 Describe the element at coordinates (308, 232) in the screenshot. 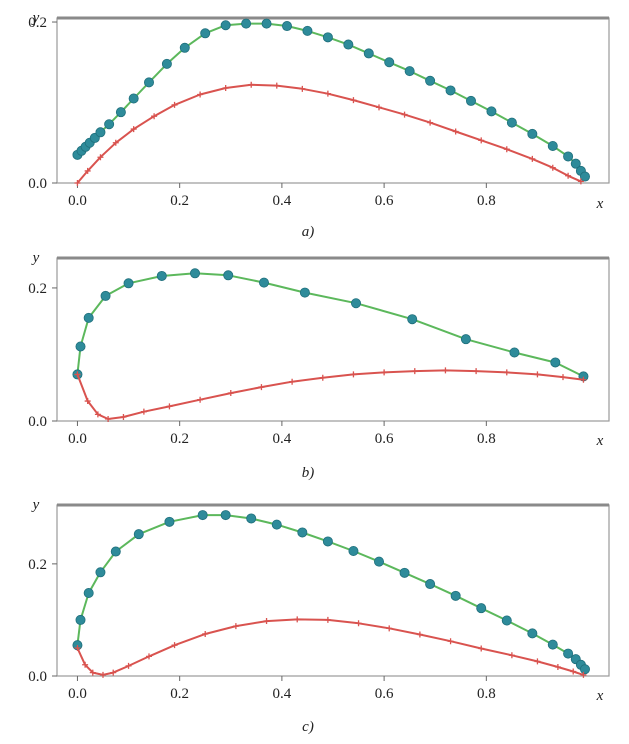

I see `panel-caption: a)` at that location.